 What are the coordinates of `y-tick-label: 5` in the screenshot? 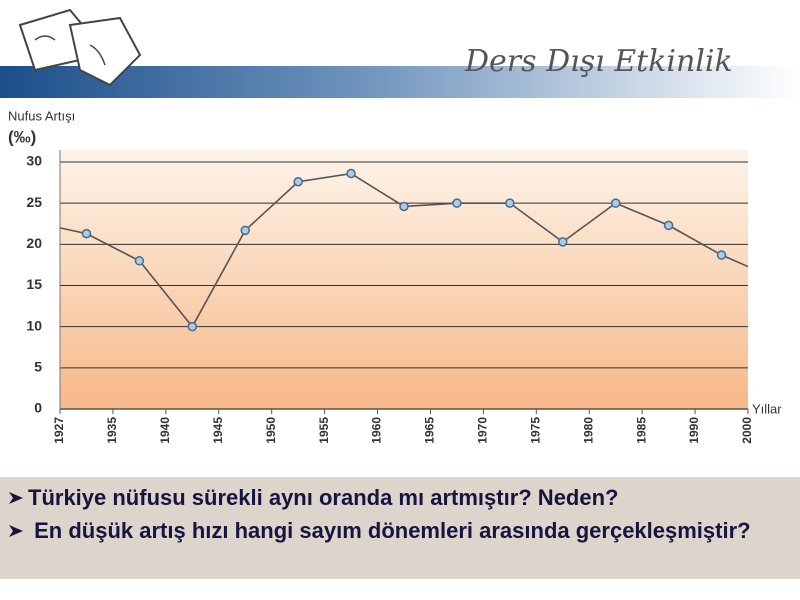 It's located at (38, 367).